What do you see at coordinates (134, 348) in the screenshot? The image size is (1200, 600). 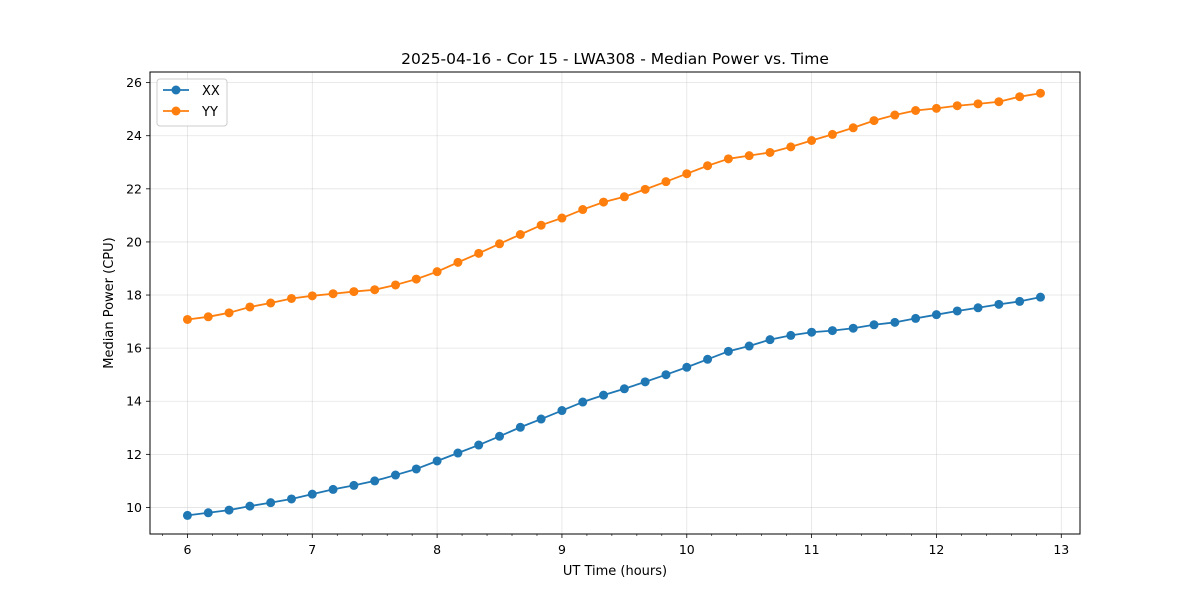 I see `y-tick-label-16: 16` at bounding box center [134, 348].